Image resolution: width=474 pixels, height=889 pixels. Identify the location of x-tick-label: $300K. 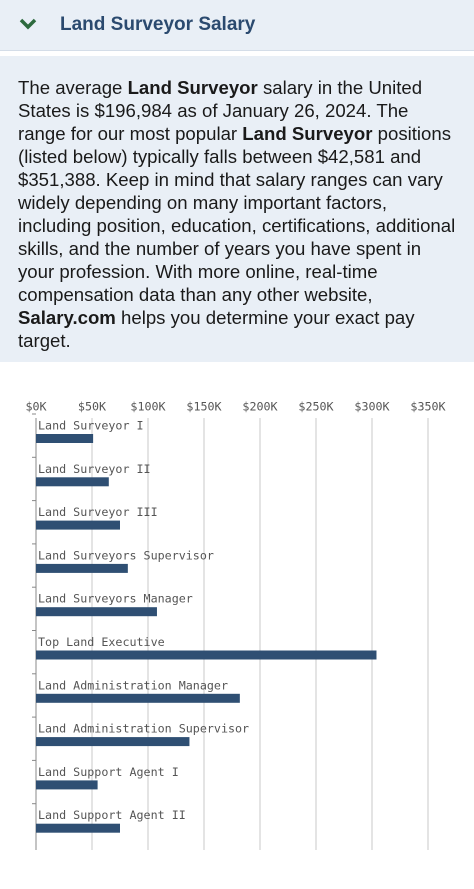
(371, 407).